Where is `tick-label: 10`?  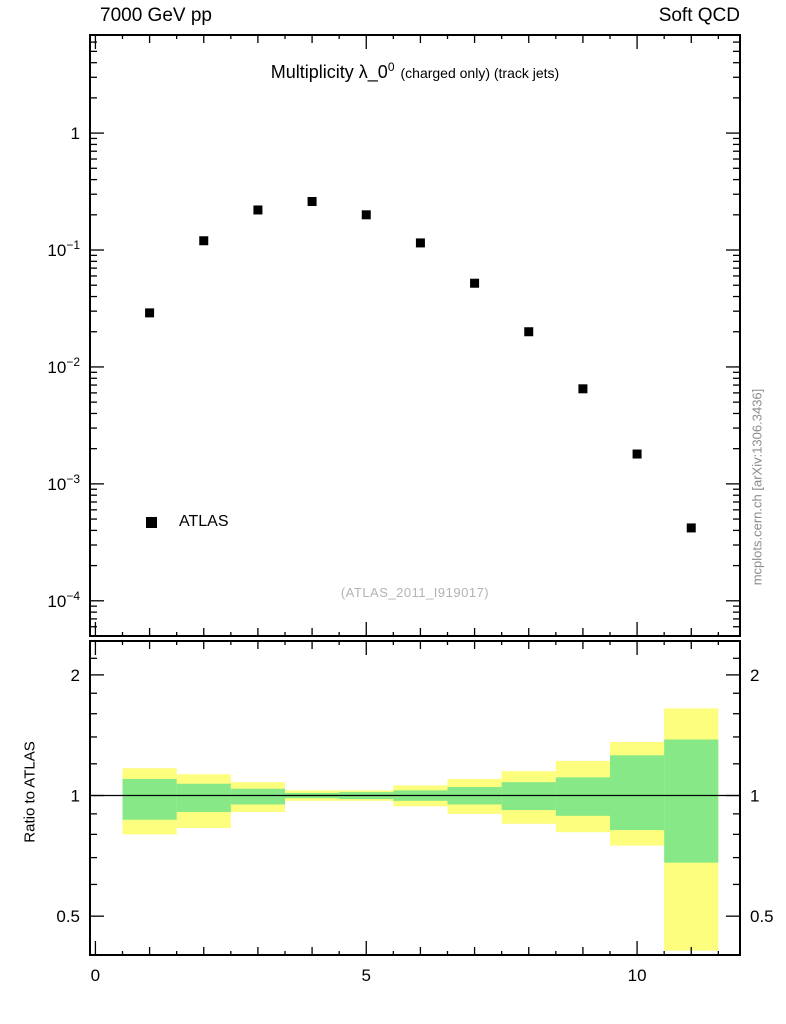 tick-label: 10 is located at coordinates (637, 975).